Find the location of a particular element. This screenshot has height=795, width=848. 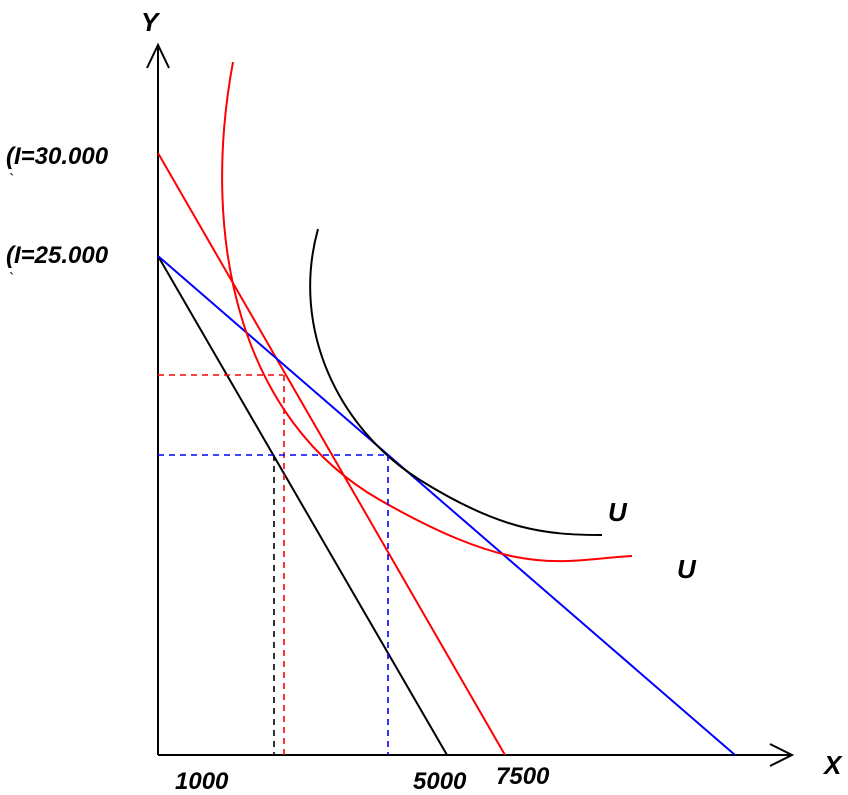

indifference-curve-high is located at coordinates (456, 382).